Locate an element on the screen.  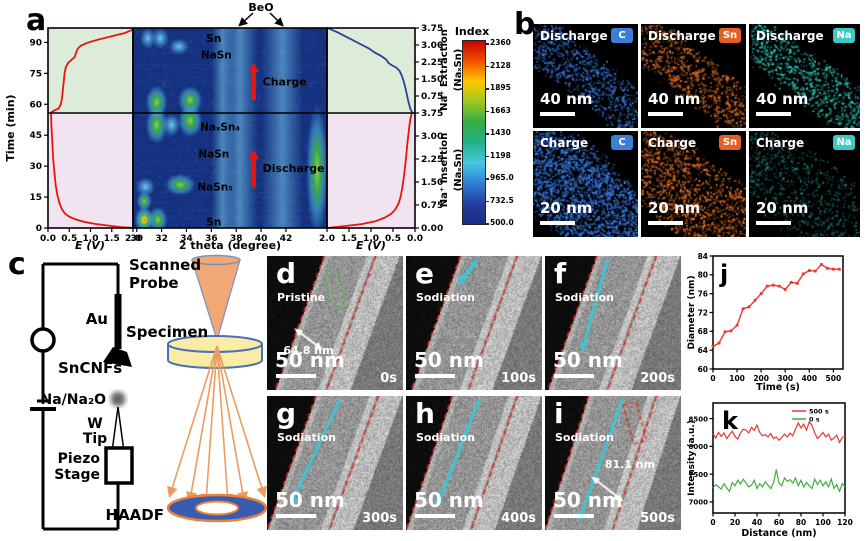
index-label: 1198 is located at coordinates (500, 155).